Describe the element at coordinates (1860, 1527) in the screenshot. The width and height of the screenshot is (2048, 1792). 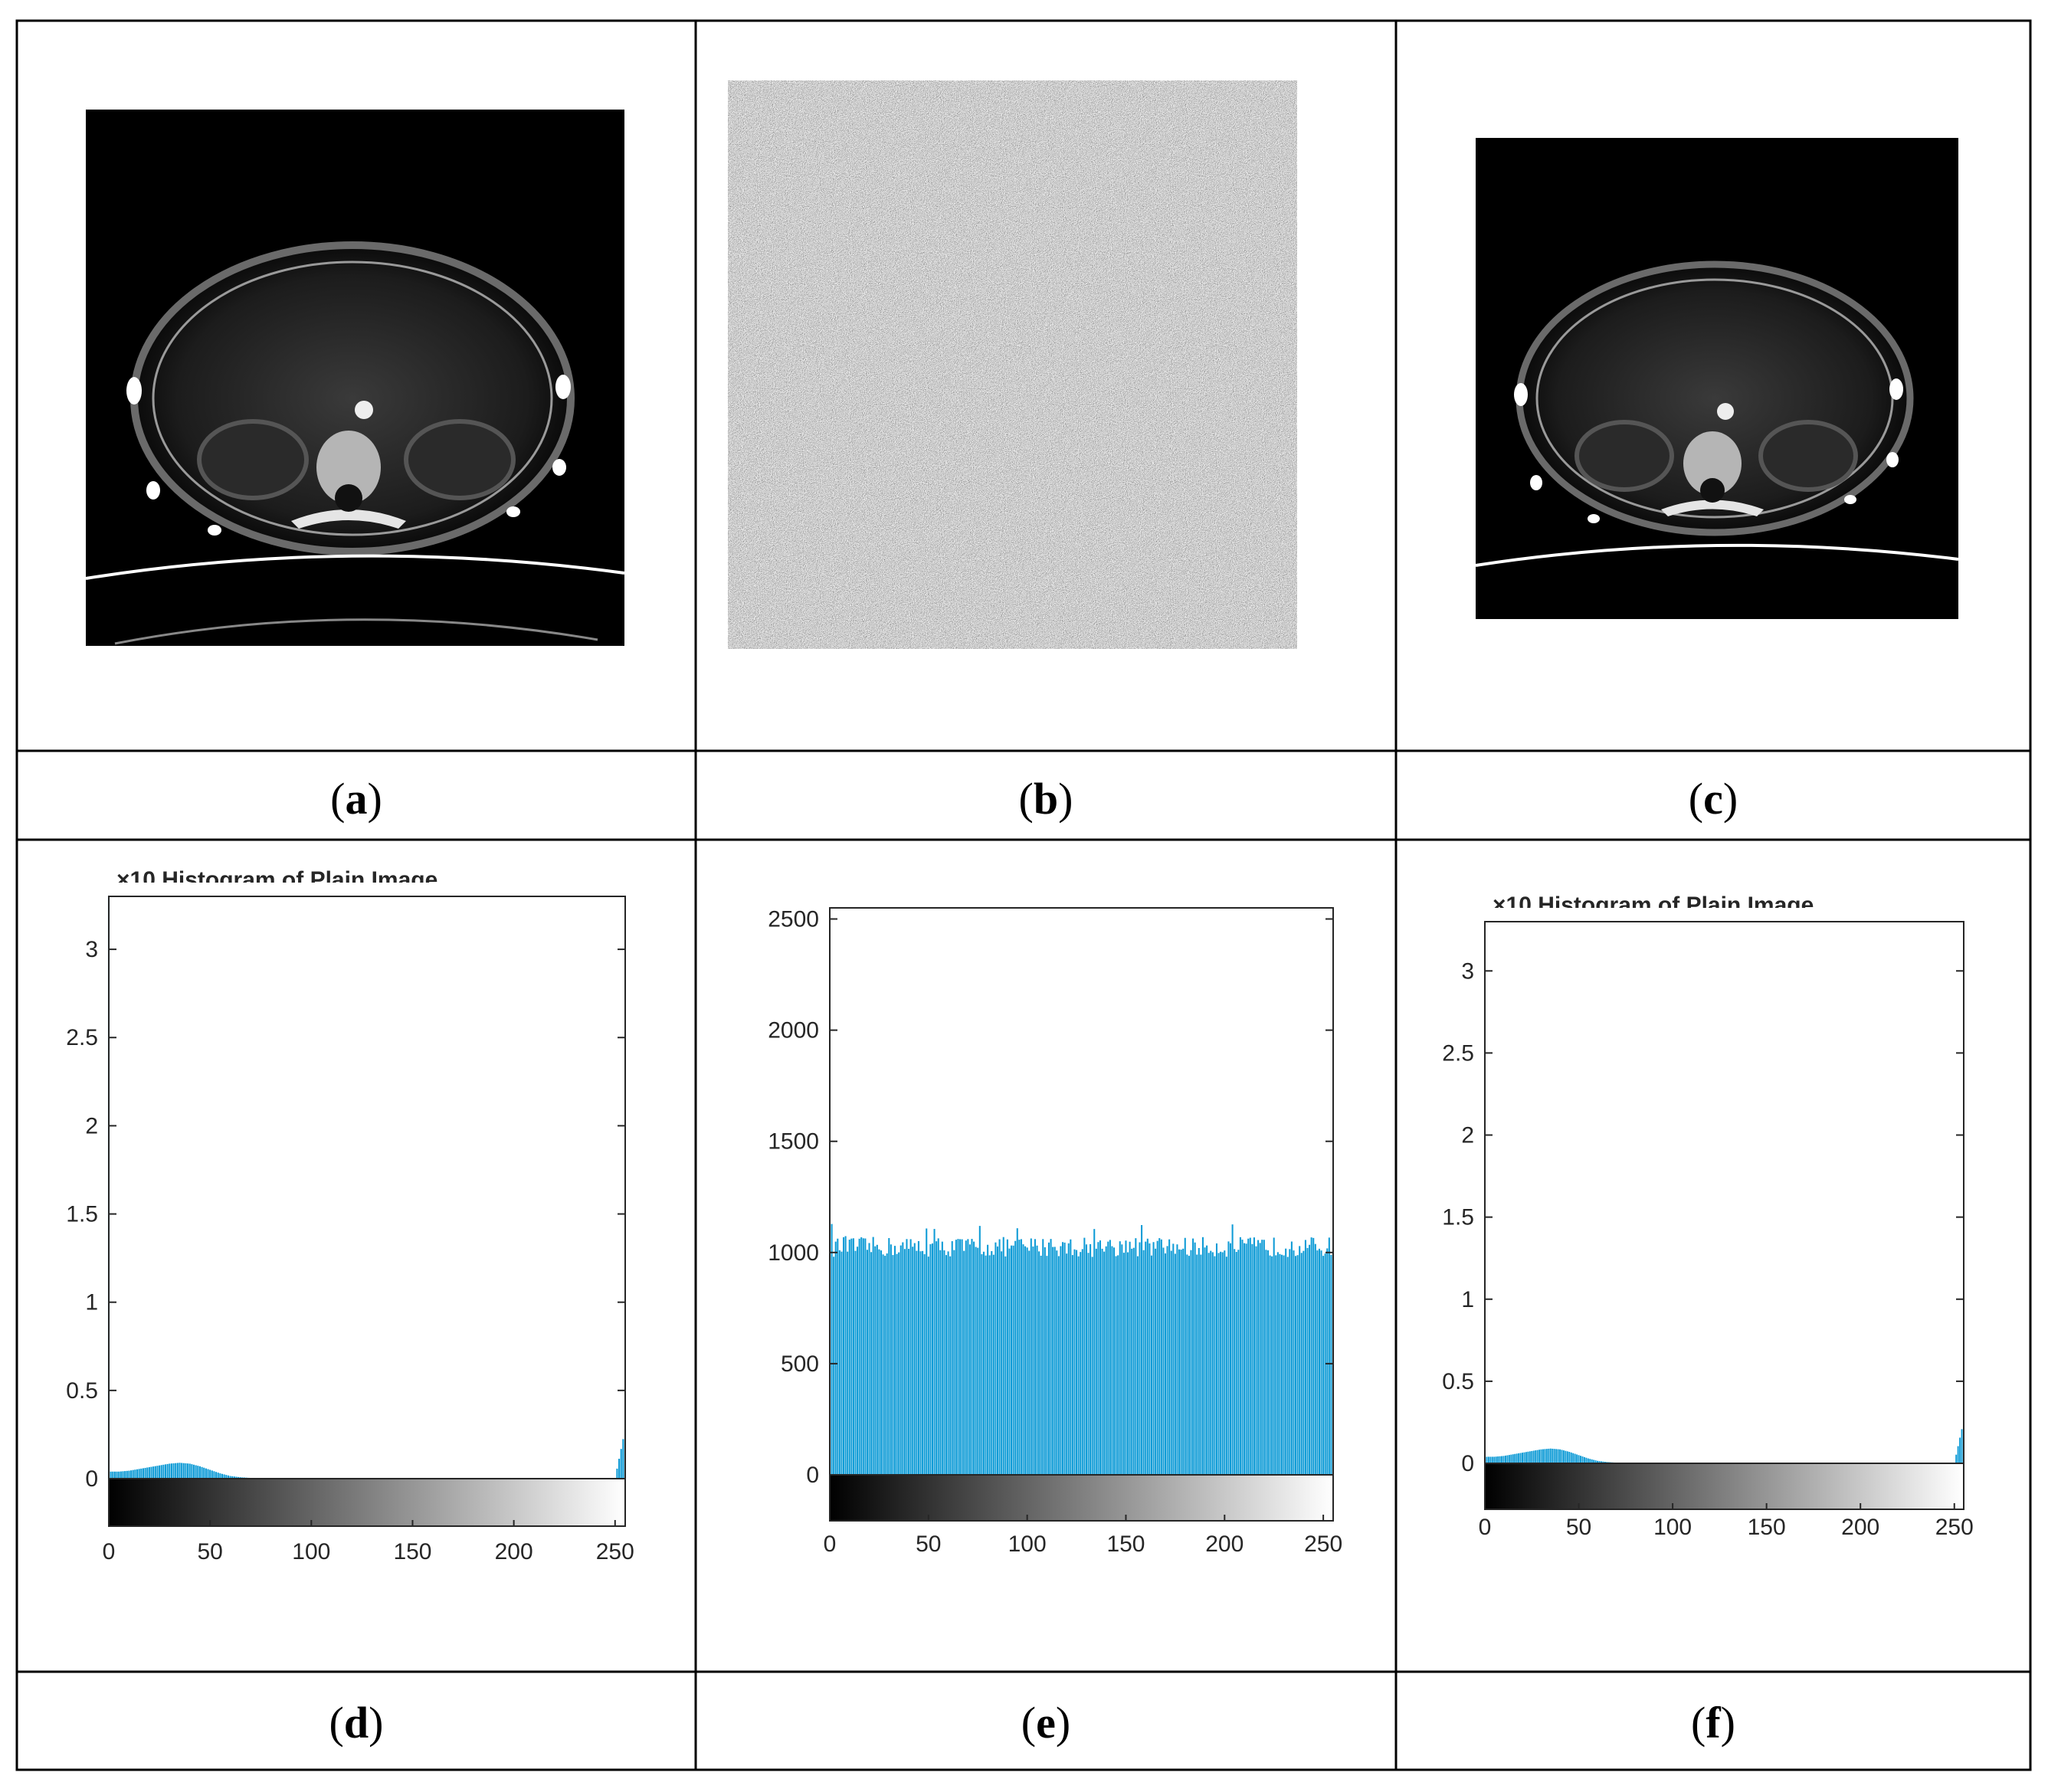
I see `x-tick-label: 200` at that location.